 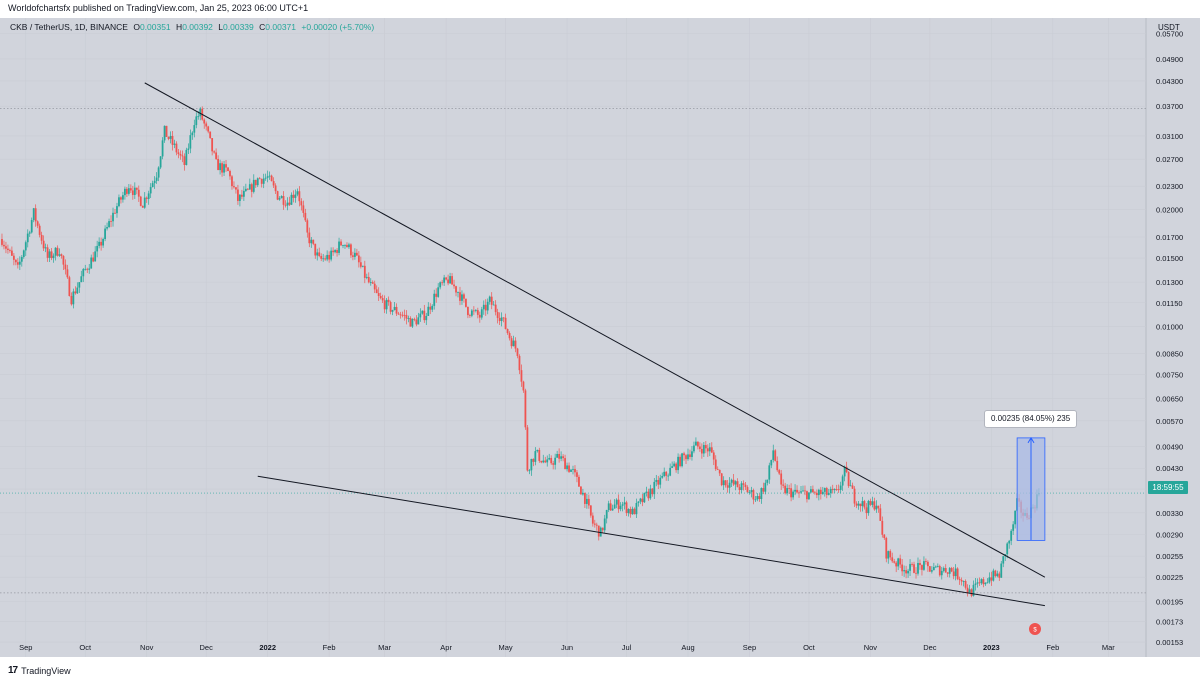 What do you see at coordinates (262, 27) in the screenshot?
I see `close-label: C` at bounding box center [262, 27].